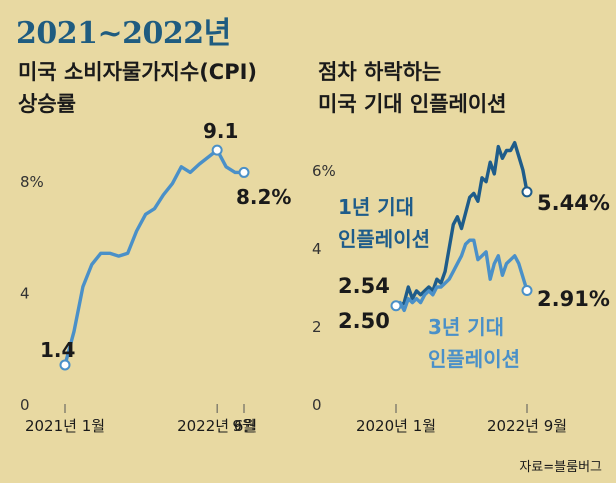 This screenshot has width=616, height=483. What do you see at coordinates (65, 426) in the screenshot?
I see `chart0-xtick-label: 2021년 1월` at bounding box center [65, 426].